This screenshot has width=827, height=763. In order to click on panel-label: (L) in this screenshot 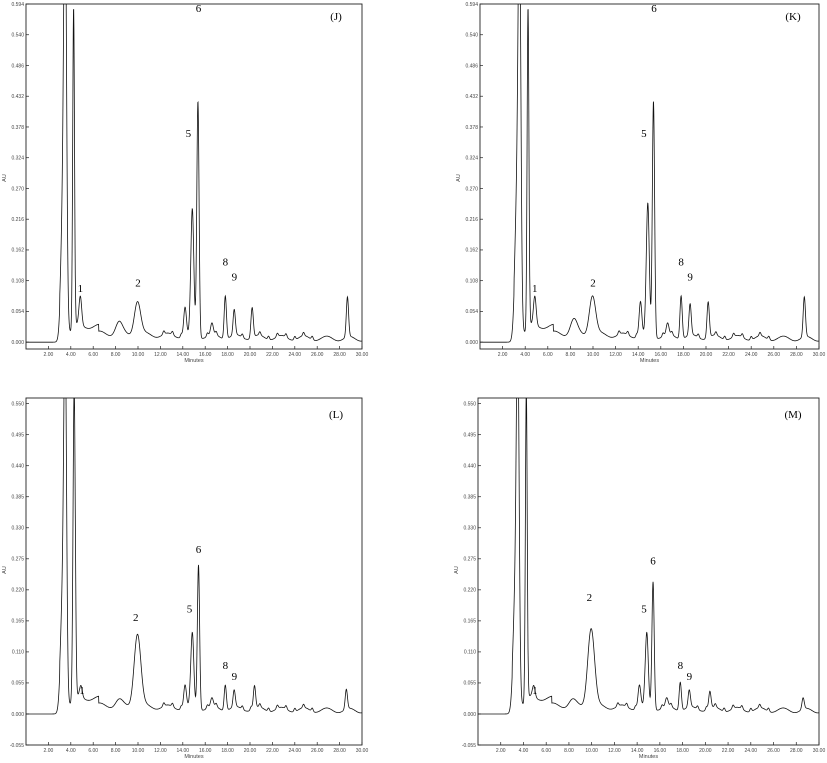, I will do `click(336, 415)`.